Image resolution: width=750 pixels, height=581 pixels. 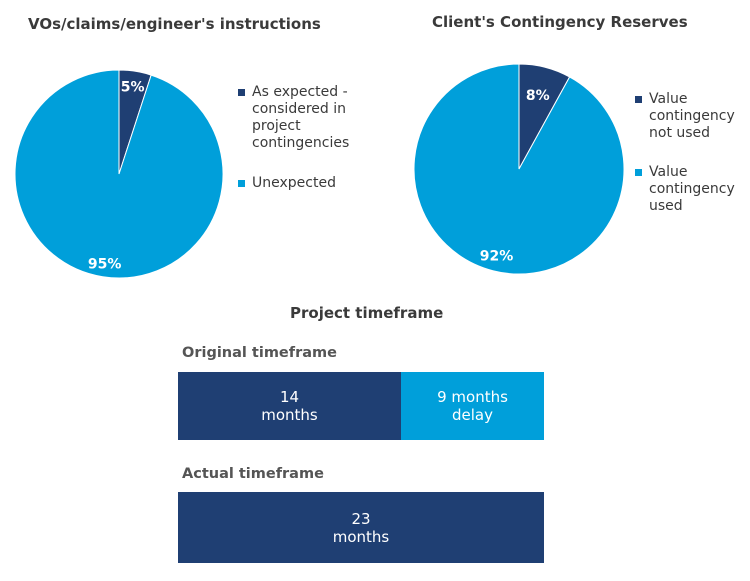 I want to click on pie-data-label: 92%, so click(x=497, y=256).